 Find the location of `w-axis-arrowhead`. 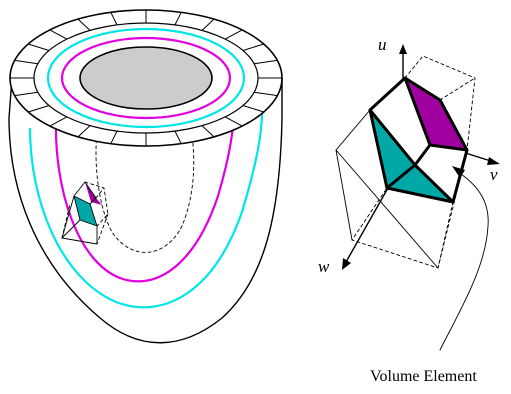

w-axis-arrowhead is located at coordinates (346, 264).